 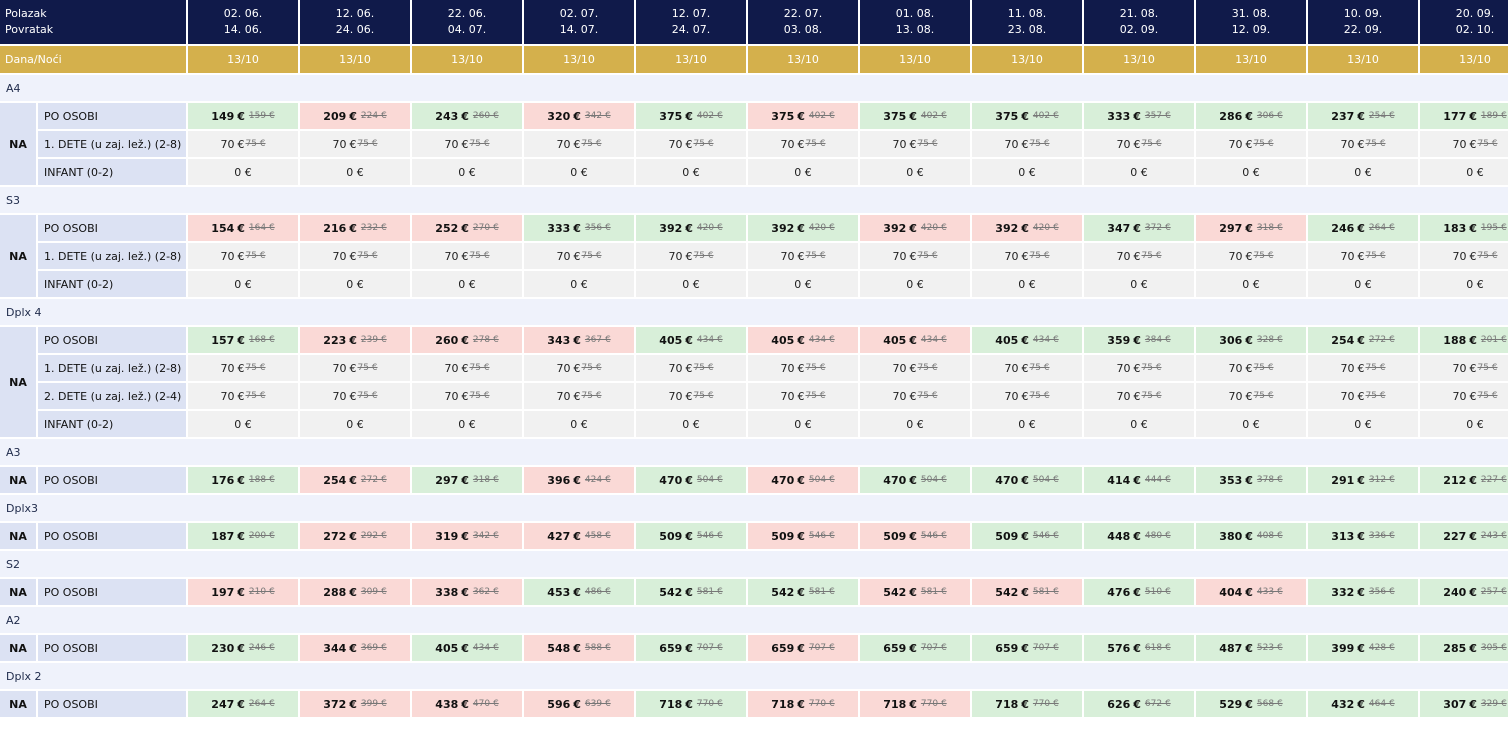 What do you see at coordinates (243, 480) in the screenshot?
I see `price-cell: 176 €188 €` at bounding box center [243, 480].